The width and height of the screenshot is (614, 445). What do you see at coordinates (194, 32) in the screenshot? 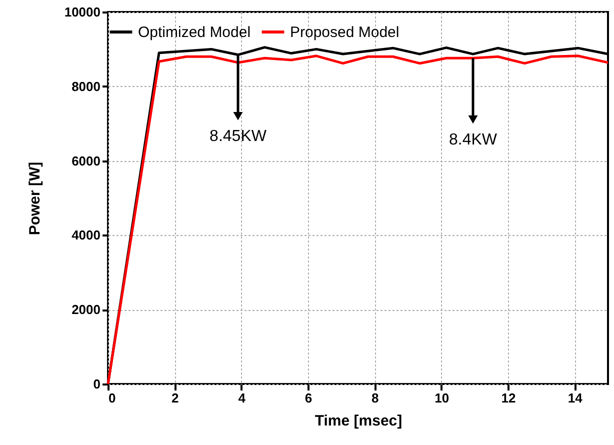
I see `legend-label: Optimized Model` at bounding box center [194, 32].